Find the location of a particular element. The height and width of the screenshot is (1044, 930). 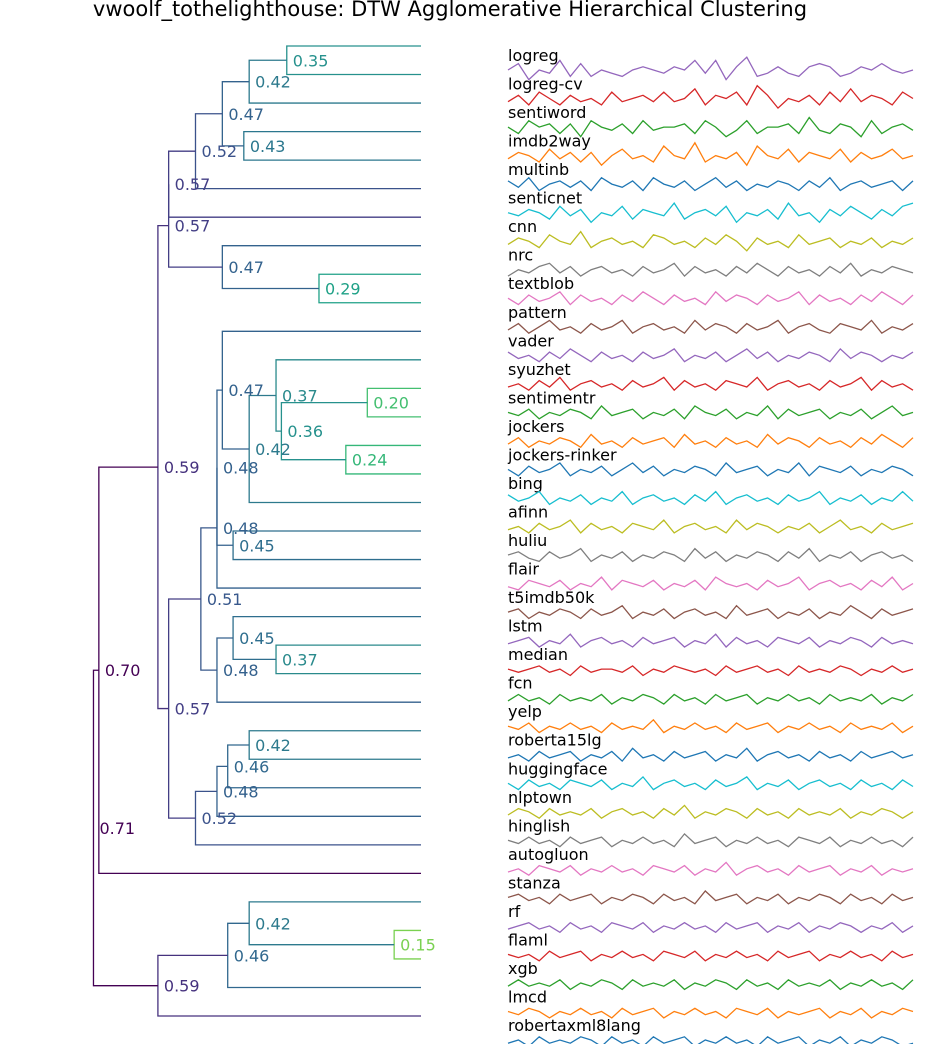

leaf-label: bing is located at coordinates (525, 483).